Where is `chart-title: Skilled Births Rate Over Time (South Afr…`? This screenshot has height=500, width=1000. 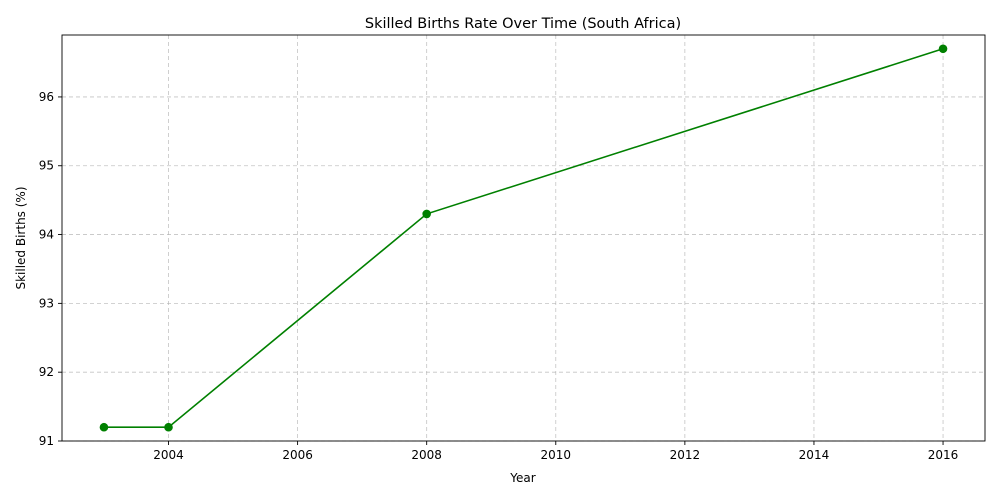 chart-title: Skilled Births Rate Over Time (South Afr… is located at coordinates (523, 24).